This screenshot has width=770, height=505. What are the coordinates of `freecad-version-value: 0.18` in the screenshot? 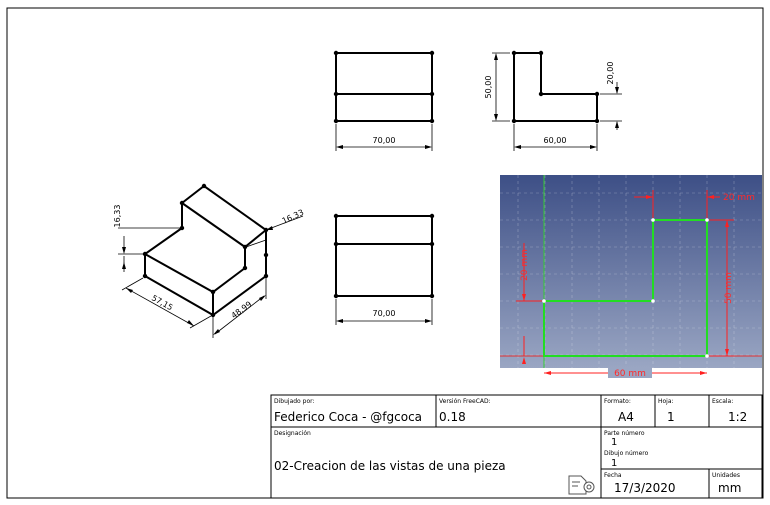 It's located at (452, 417).